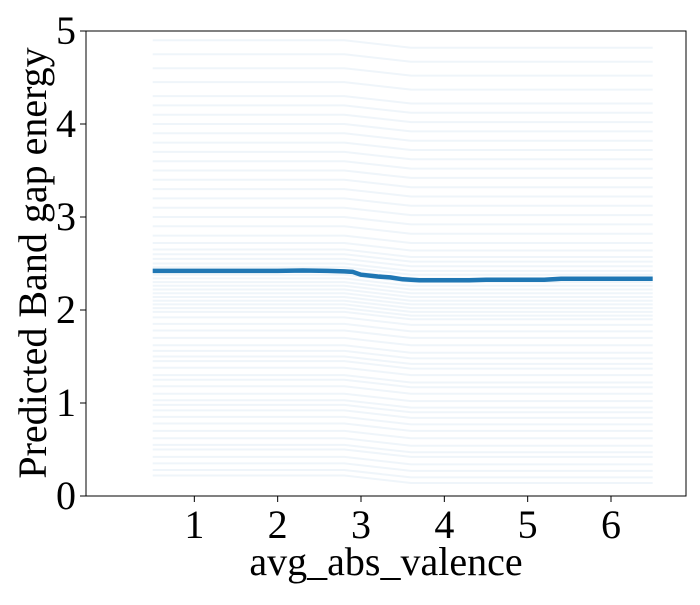  I want to click on average-line-layer, so click(402, 275).